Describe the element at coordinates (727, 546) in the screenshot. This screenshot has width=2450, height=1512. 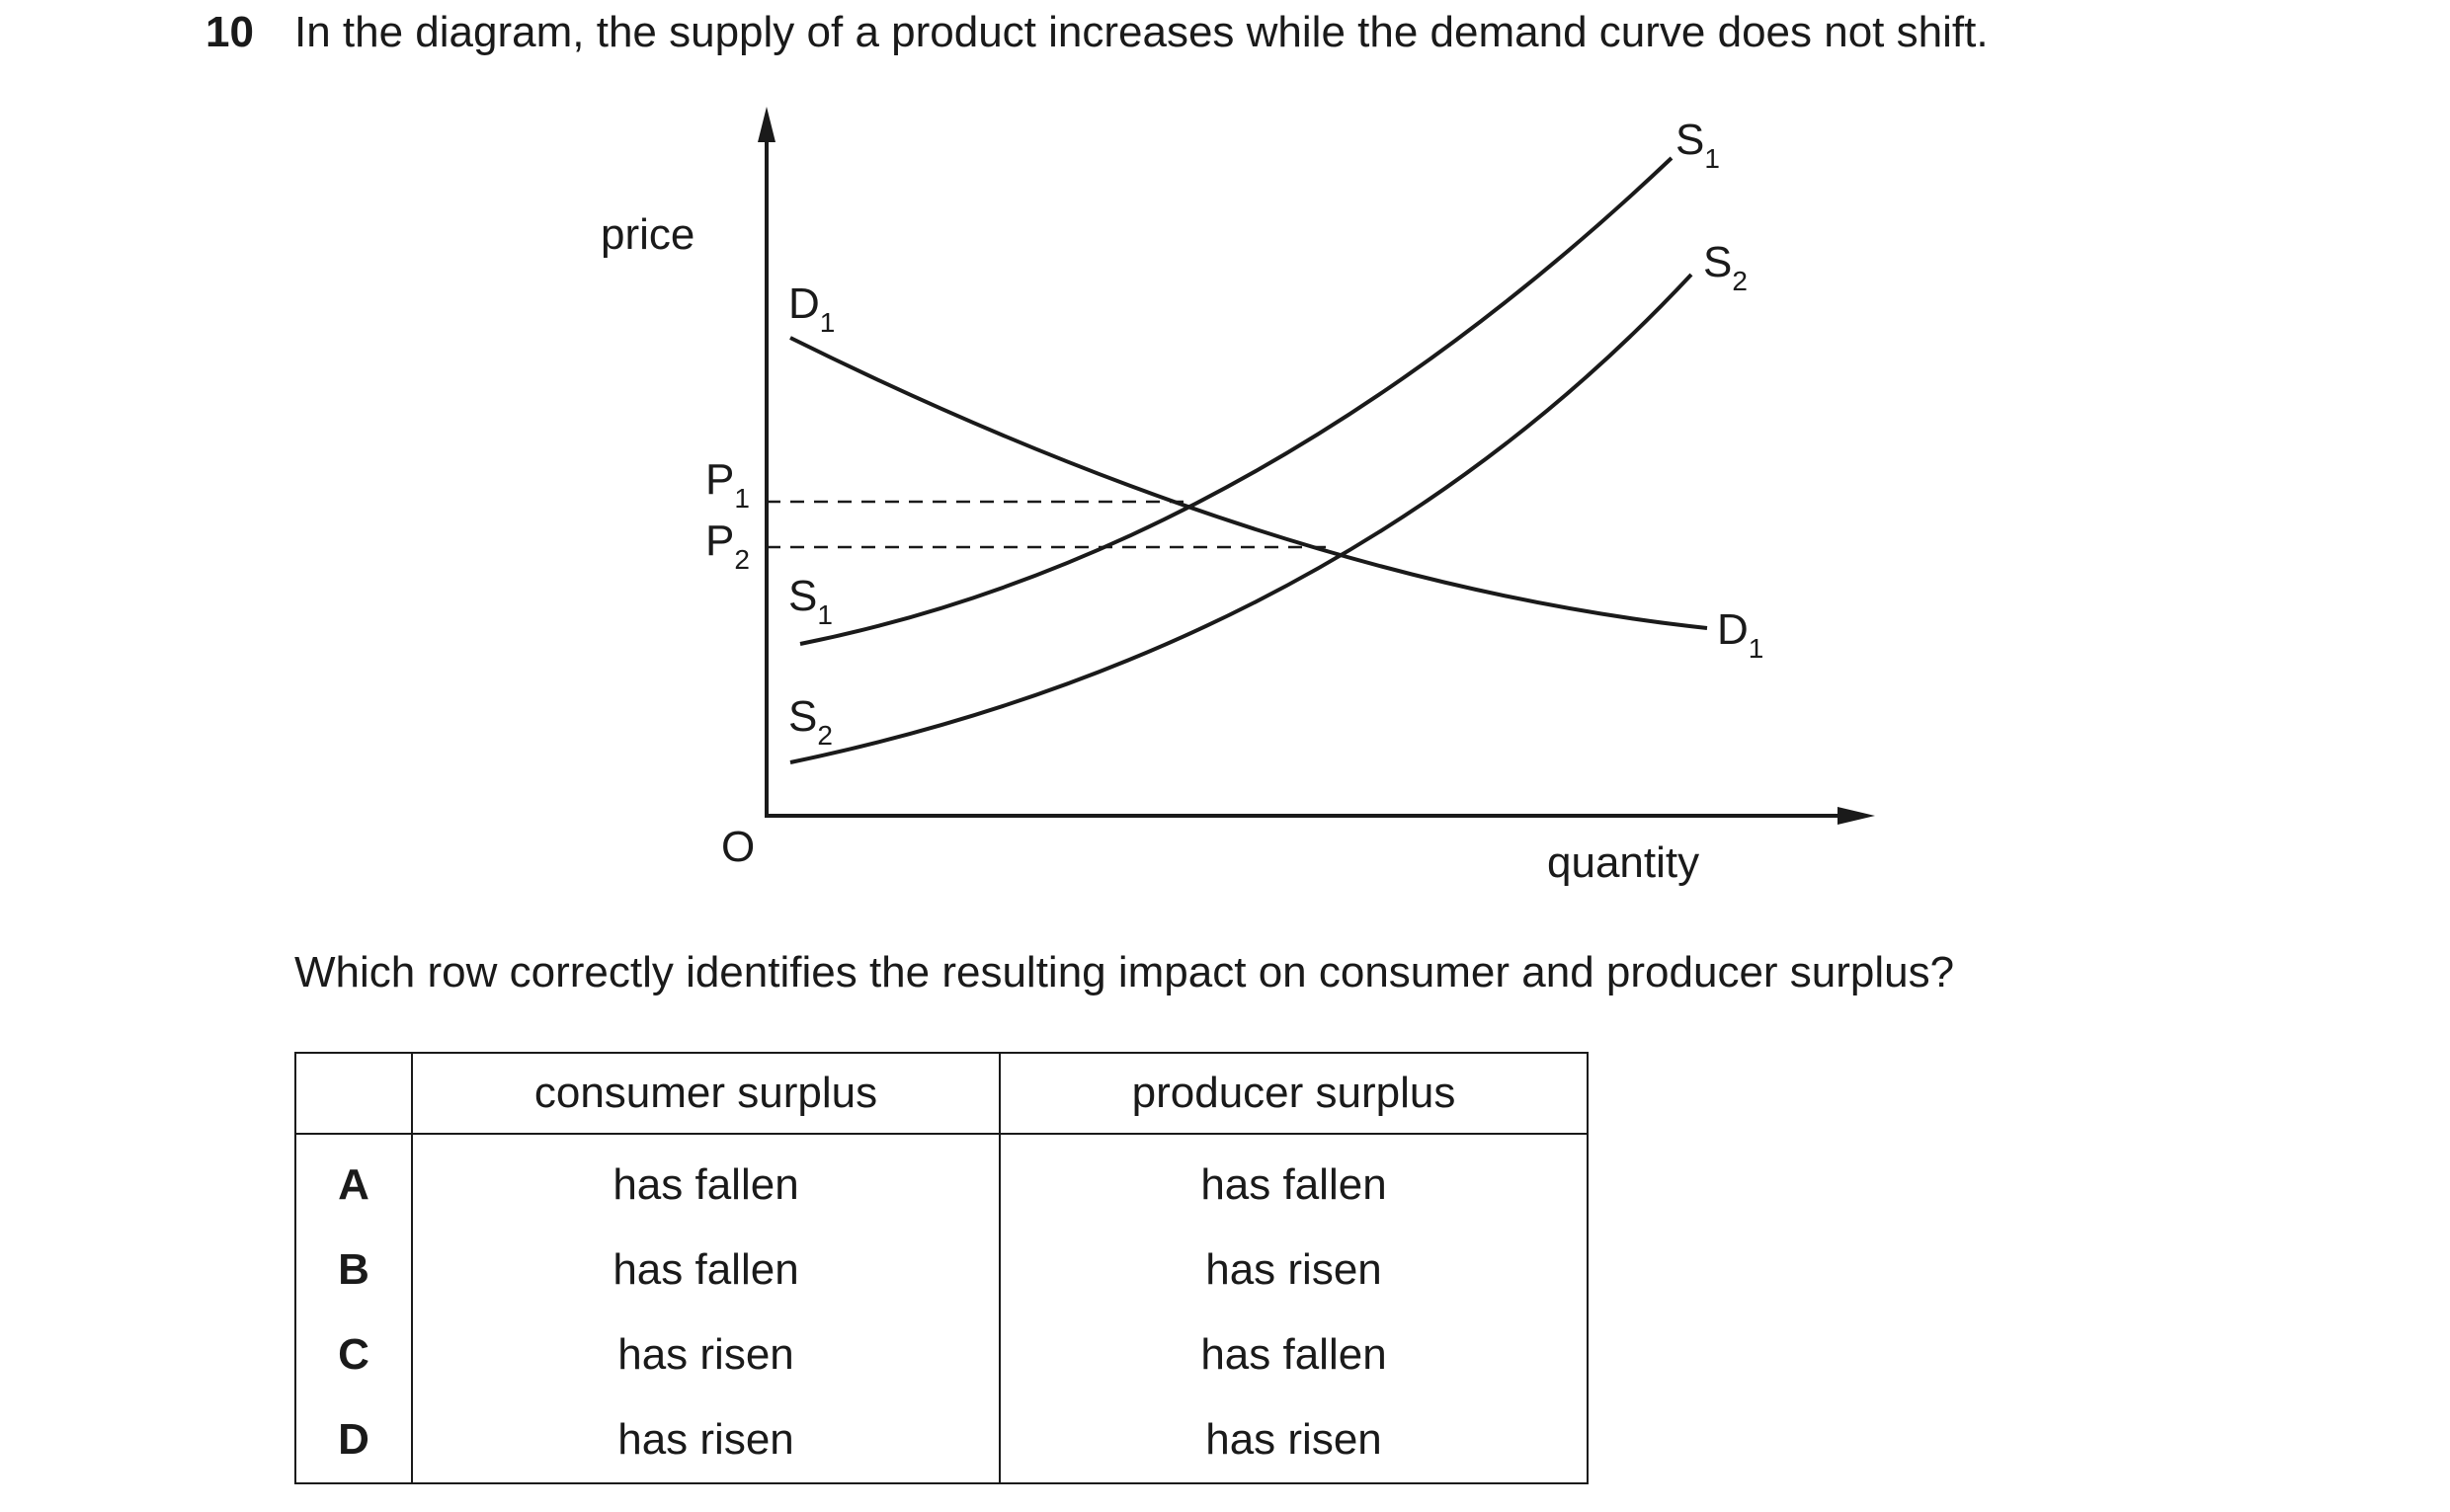
I see `price-label-p2: P2` at that location.